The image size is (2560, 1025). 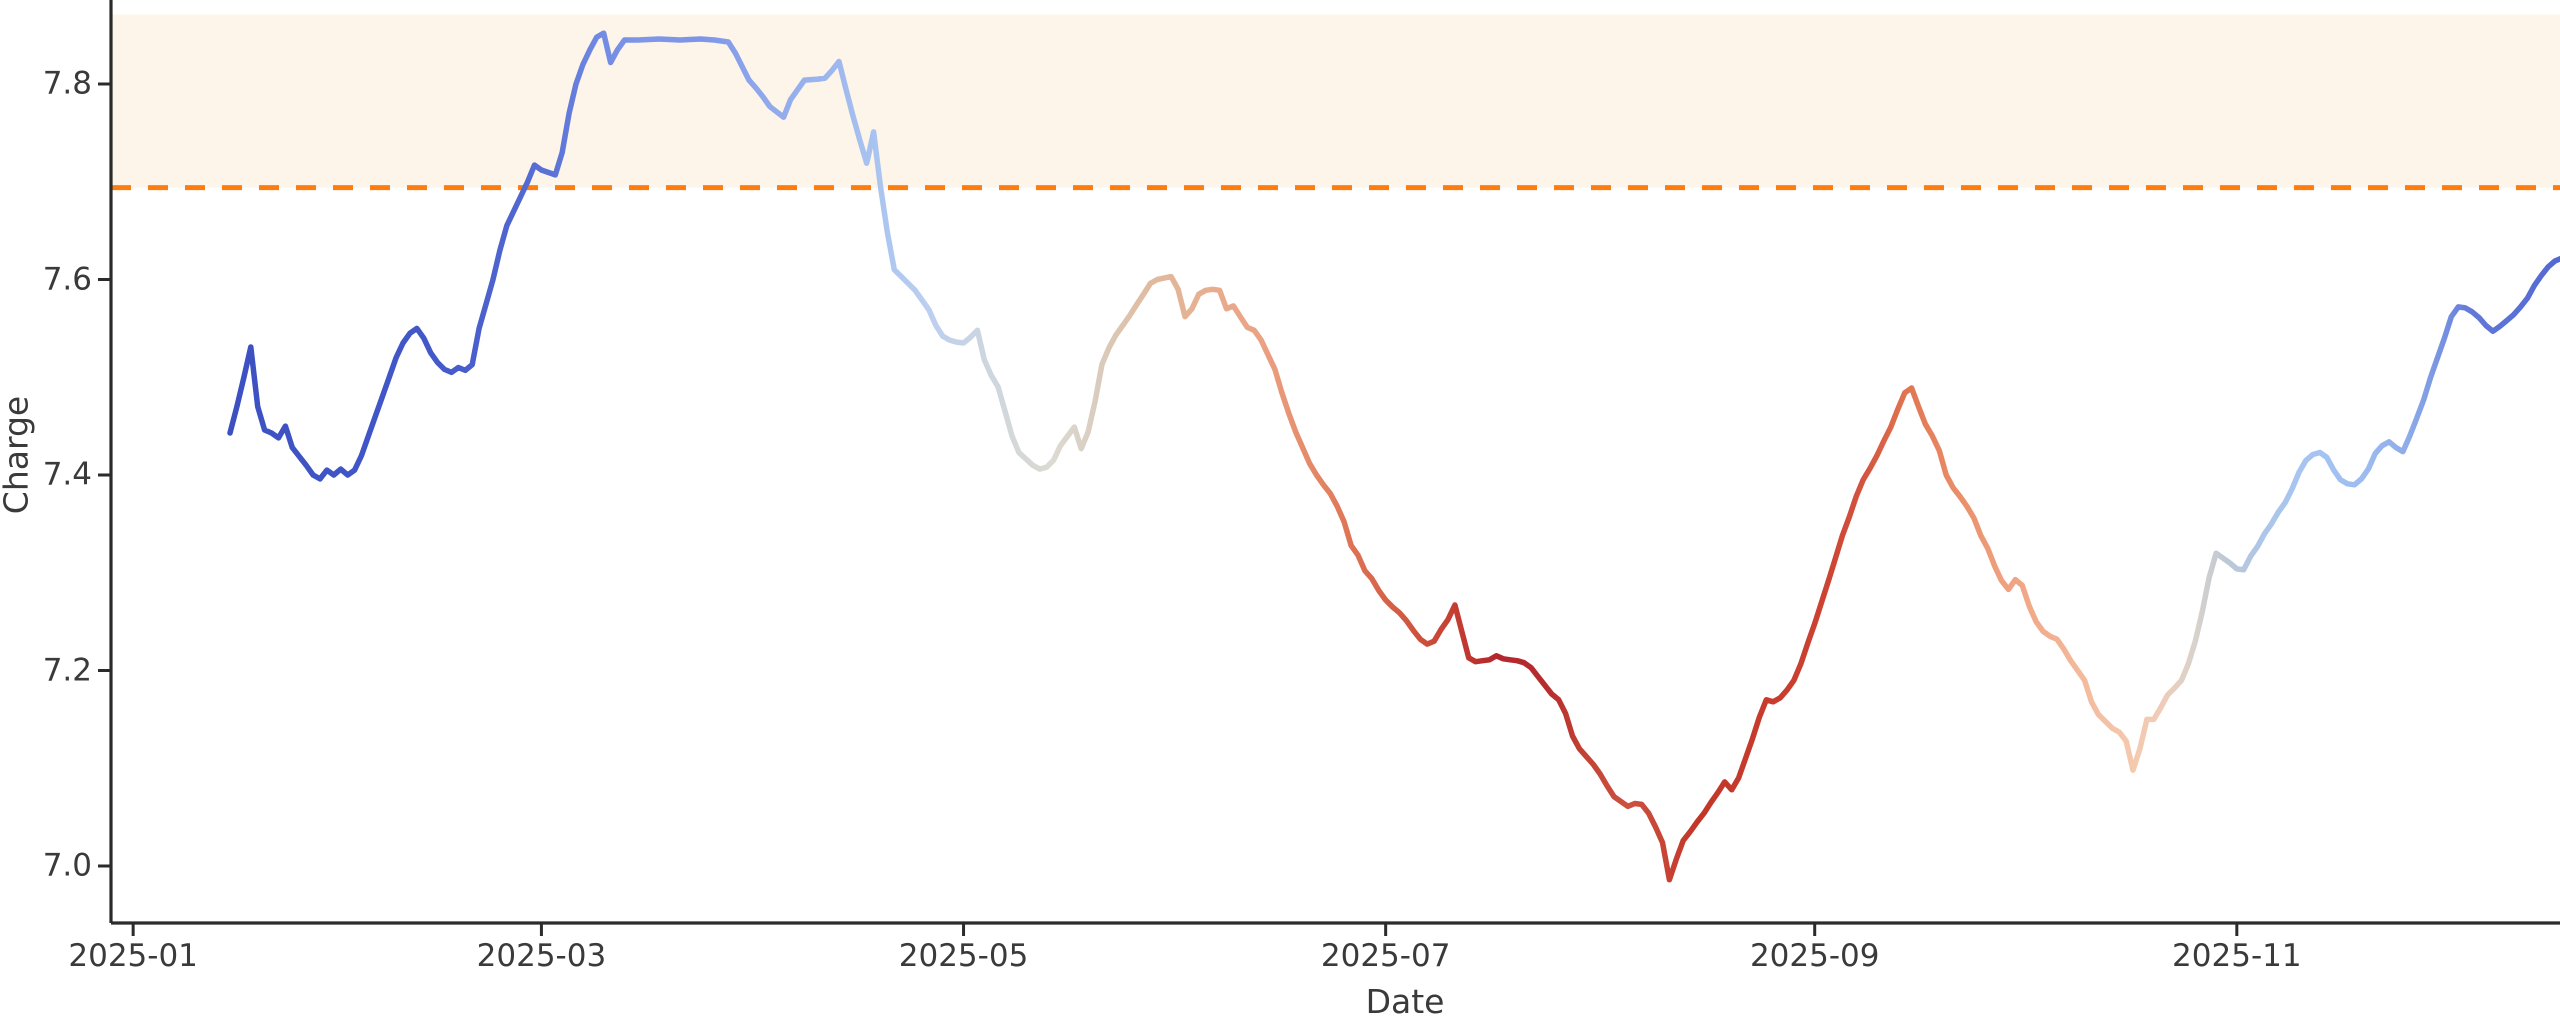 What do you see at coordinates (1814, 956) in the screenshot?
I see `x-tick-label: 2025-09` at bounding box center [1814, 956].